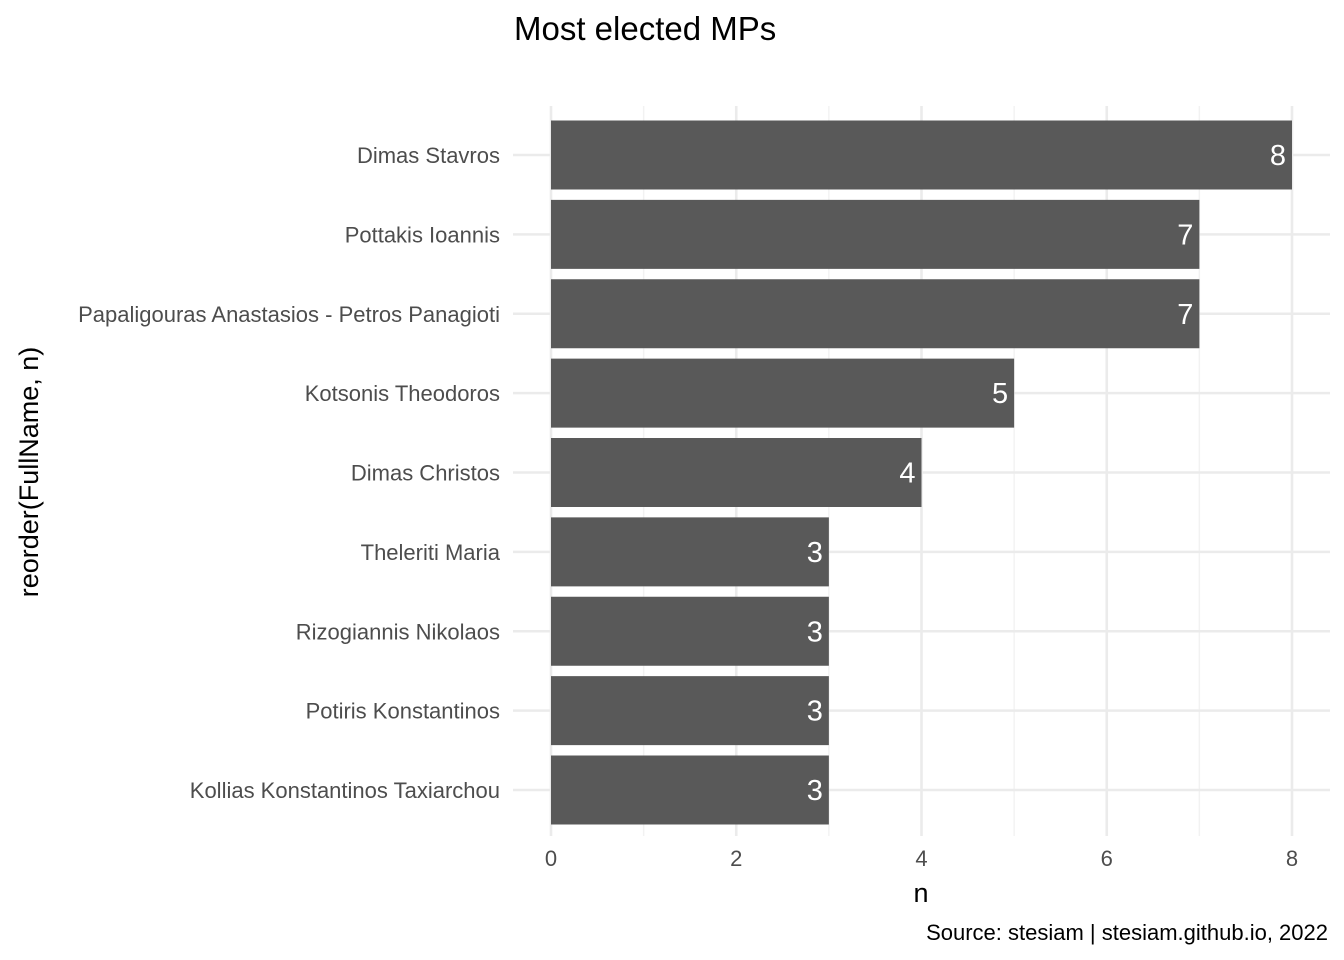 This screenshot has height=960, width=1344. Describe the element at coordinates (1292, 858) in the screenshot. I see `x-tick-label: 8` at that location.